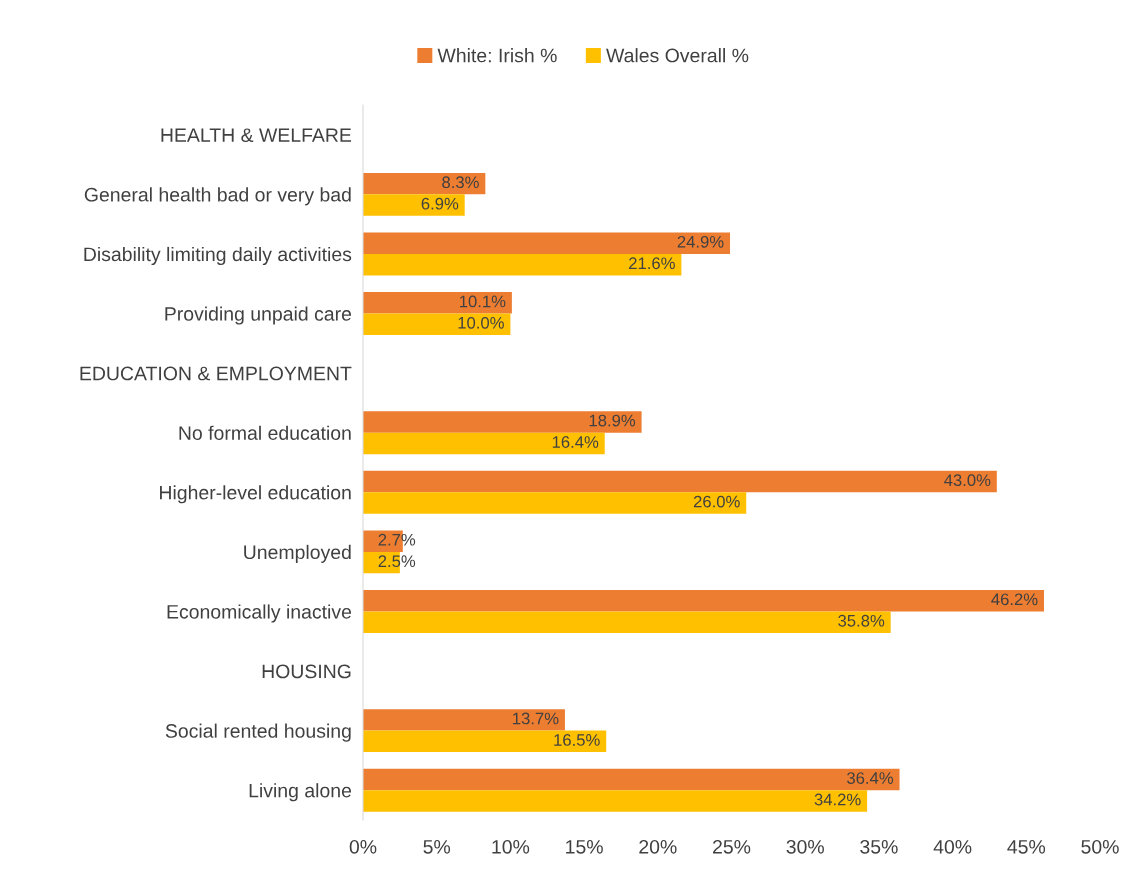  What do you see at coordinates (952, 846) in the screenshot?
I see `x-tick-label: 40%` at bounding box center [952, 846].